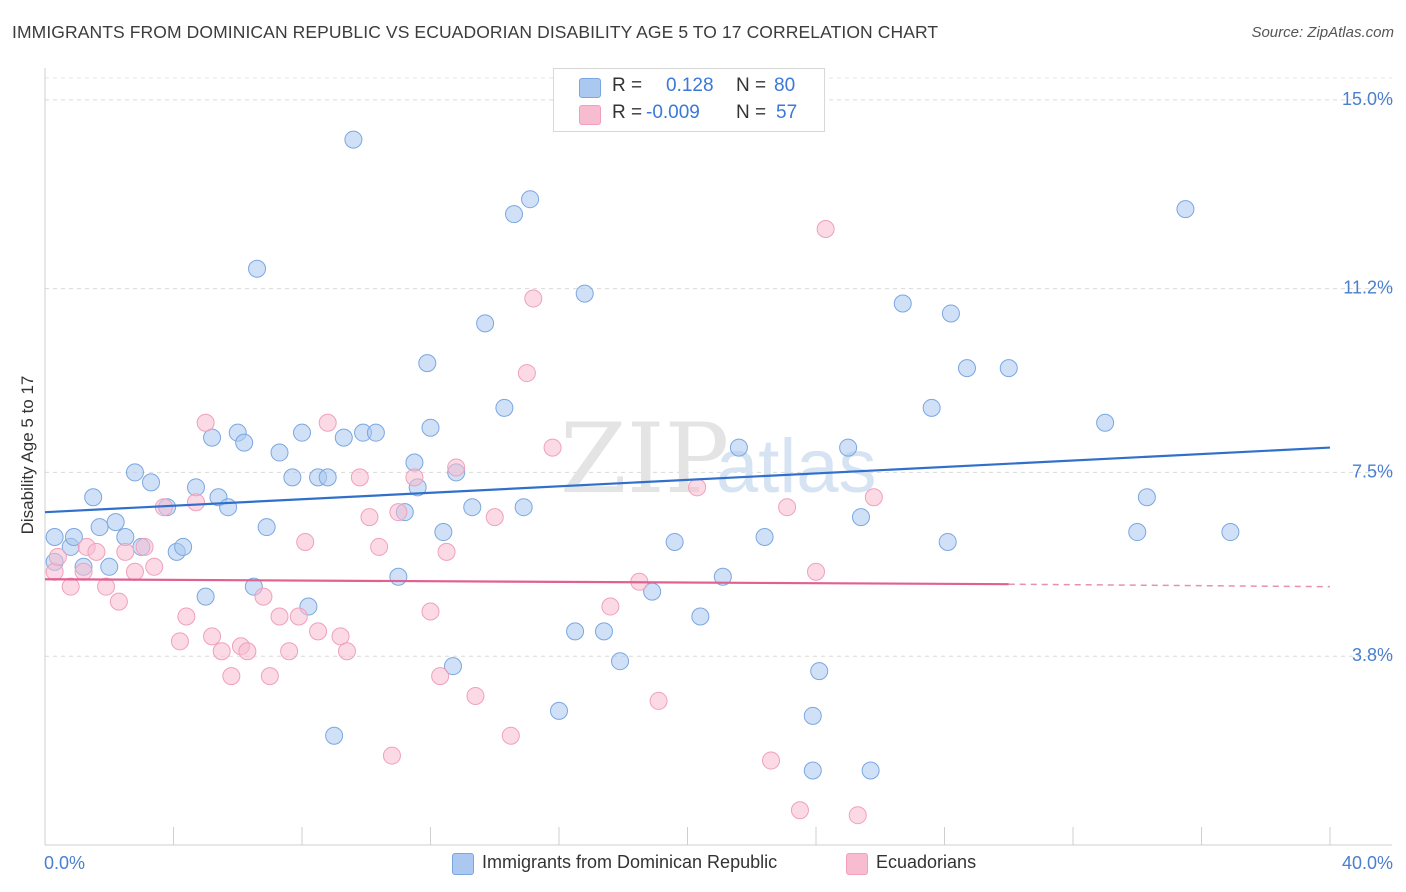  What do you see at coordinates (526, 582) in the screenshot?
I see `trend-line-ecuadorian` at bounding box center [526, 582].